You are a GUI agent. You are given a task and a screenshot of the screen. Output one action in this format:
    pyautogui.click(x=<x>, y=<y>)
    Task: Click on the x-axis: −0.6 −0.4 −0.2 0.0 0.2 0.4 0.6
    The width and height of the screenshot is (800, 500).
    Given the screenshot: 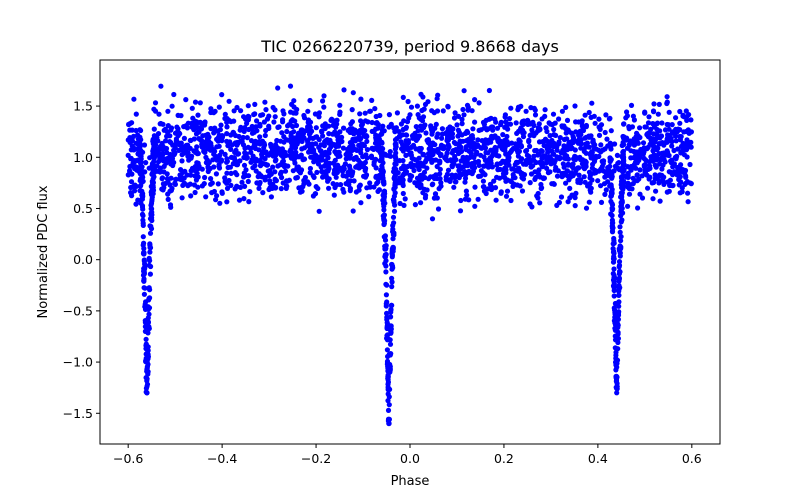 What is the action you would take?
    pyautogui.click(x=407, y=455)
    